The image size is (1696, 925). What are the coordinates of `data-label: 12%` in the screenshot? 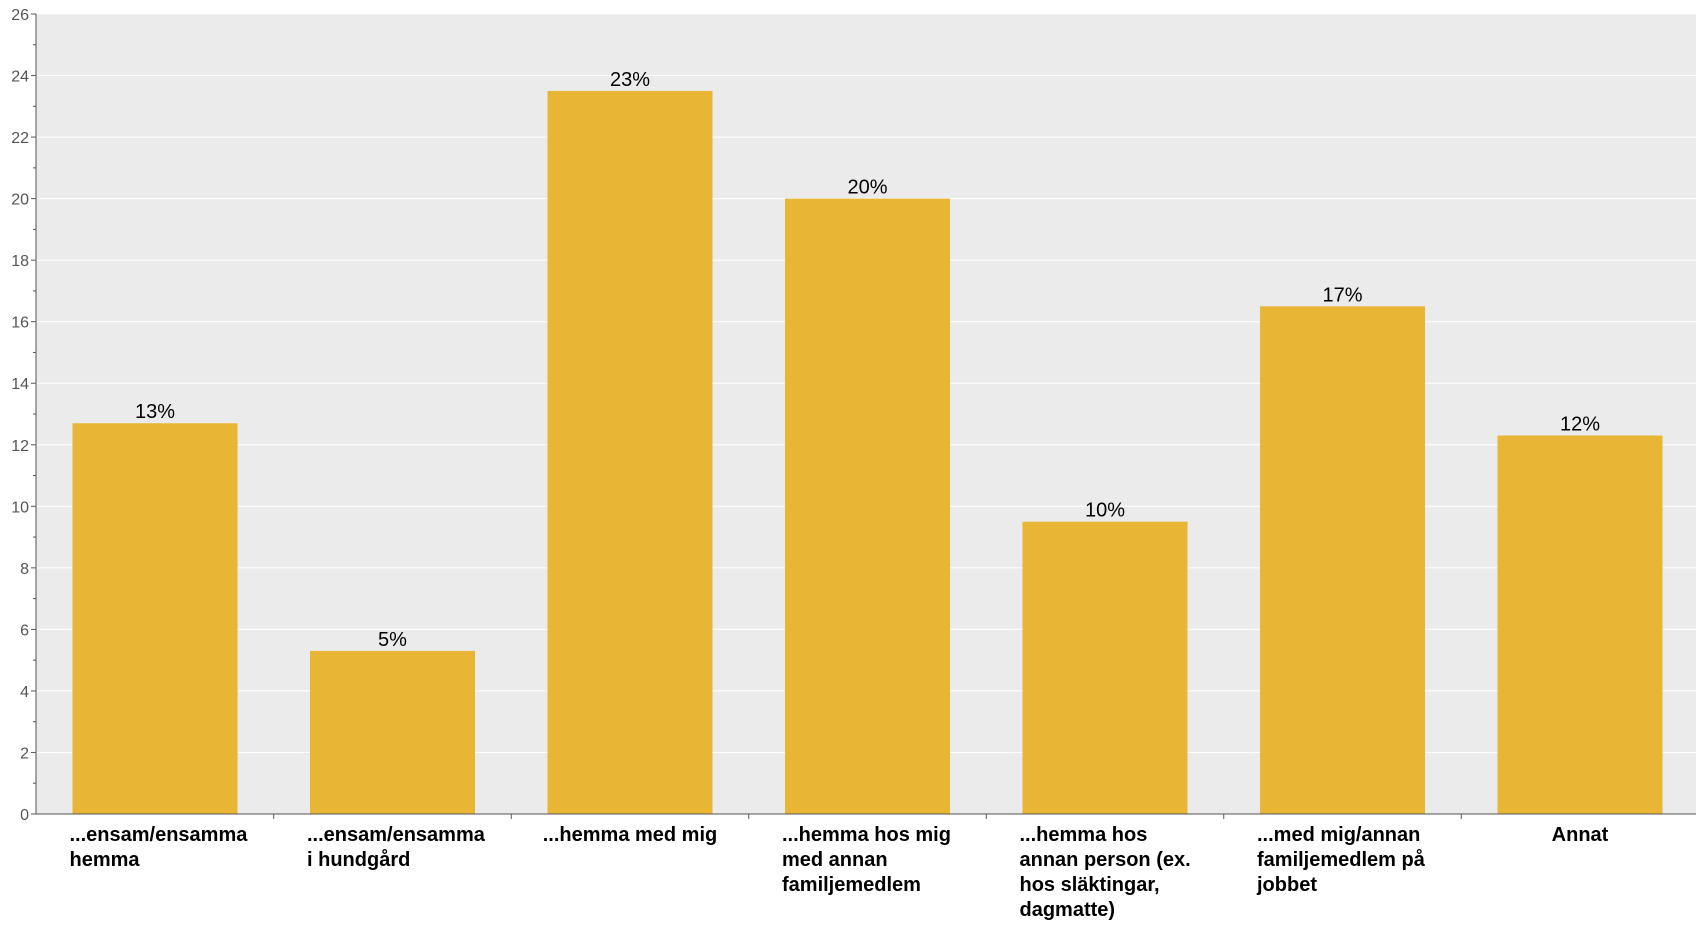 It's located at (1580, 425).